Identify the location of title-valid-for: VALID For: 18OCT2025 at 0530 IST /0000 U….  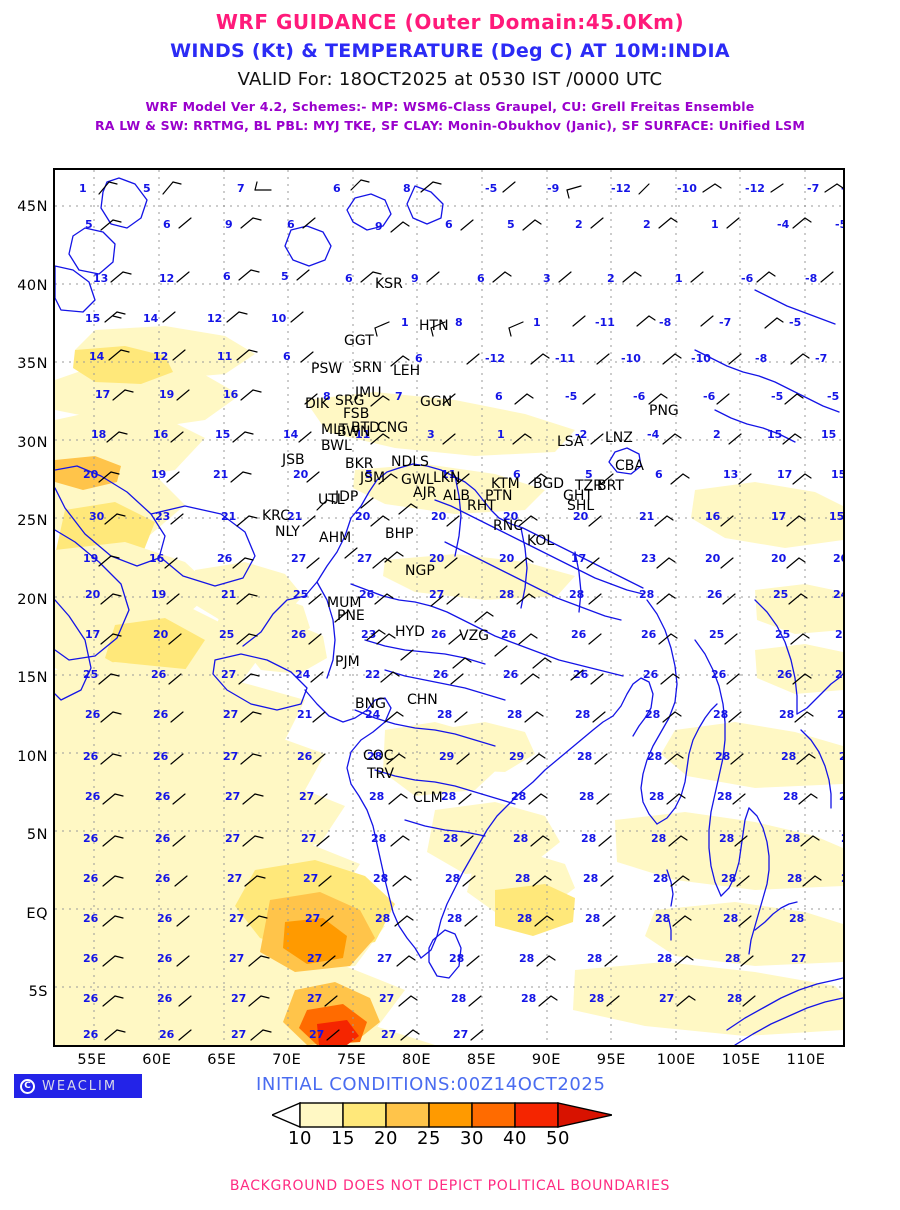
(450, 79).